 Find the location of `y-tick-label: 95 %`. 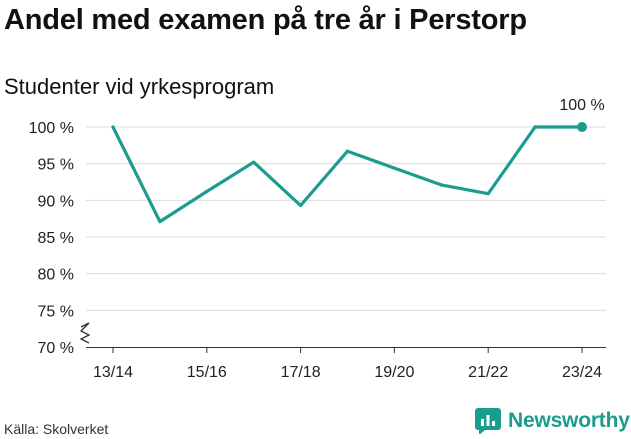

y-tick-label: 95 % is located at coordinates (56, 165).